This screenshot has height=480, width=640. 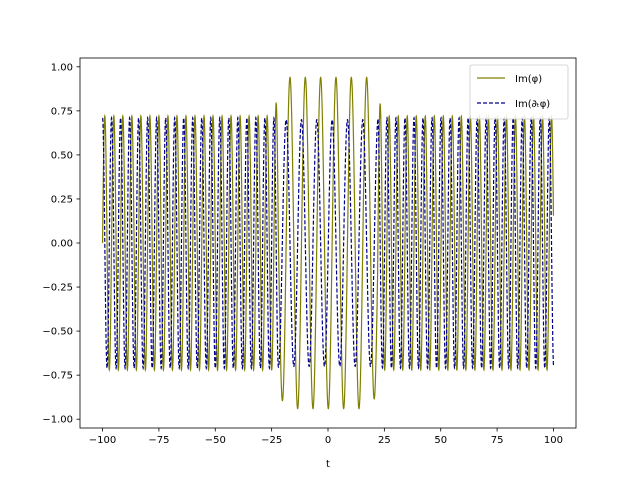 I want to click on x-tick-label: −75, so click(x=158, y=440).